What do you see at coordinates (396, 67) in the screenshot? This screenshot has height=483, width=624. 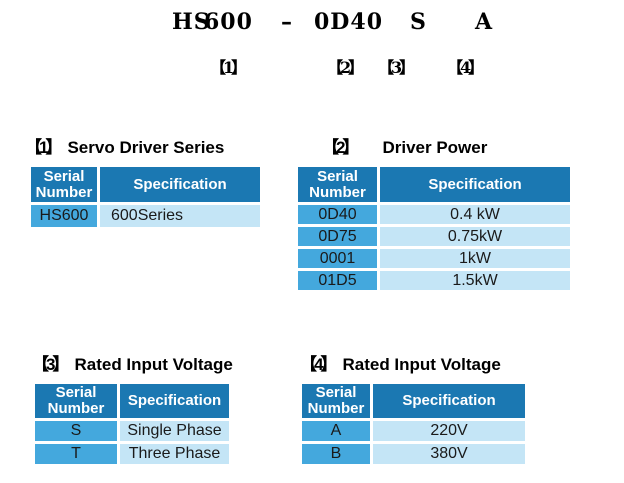 I see `marker-3: 【3】` at bounding box center [396, 67].